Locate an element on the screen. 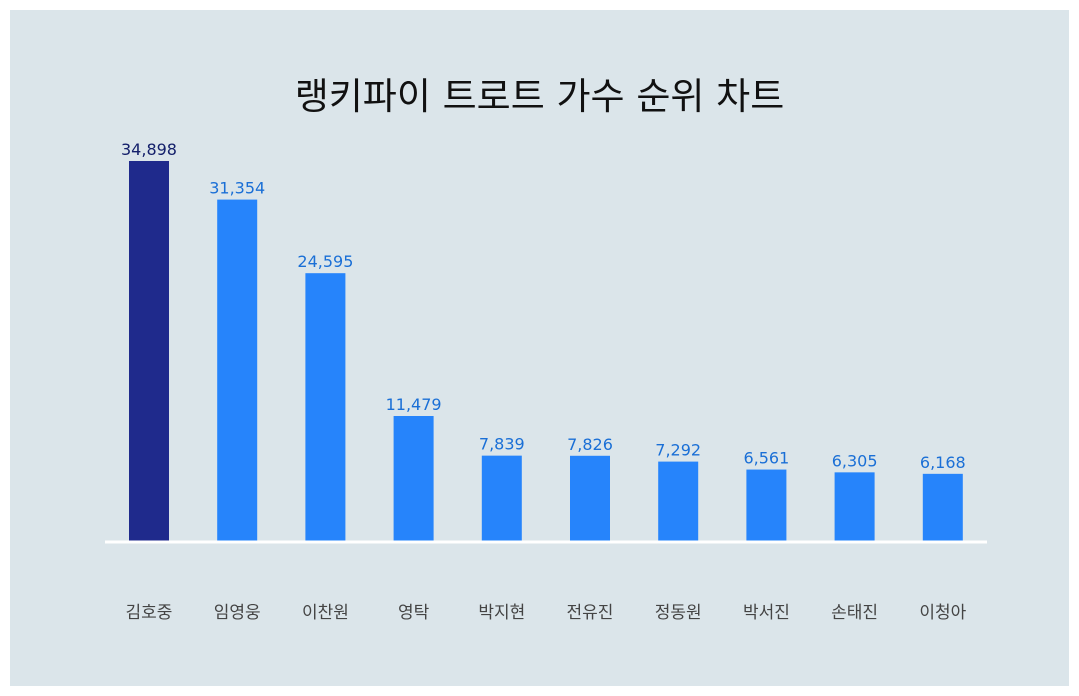 The width and height of the screenshot is (1079, 696). value-label-1: 34,898 is located at coordinates (149, 149).